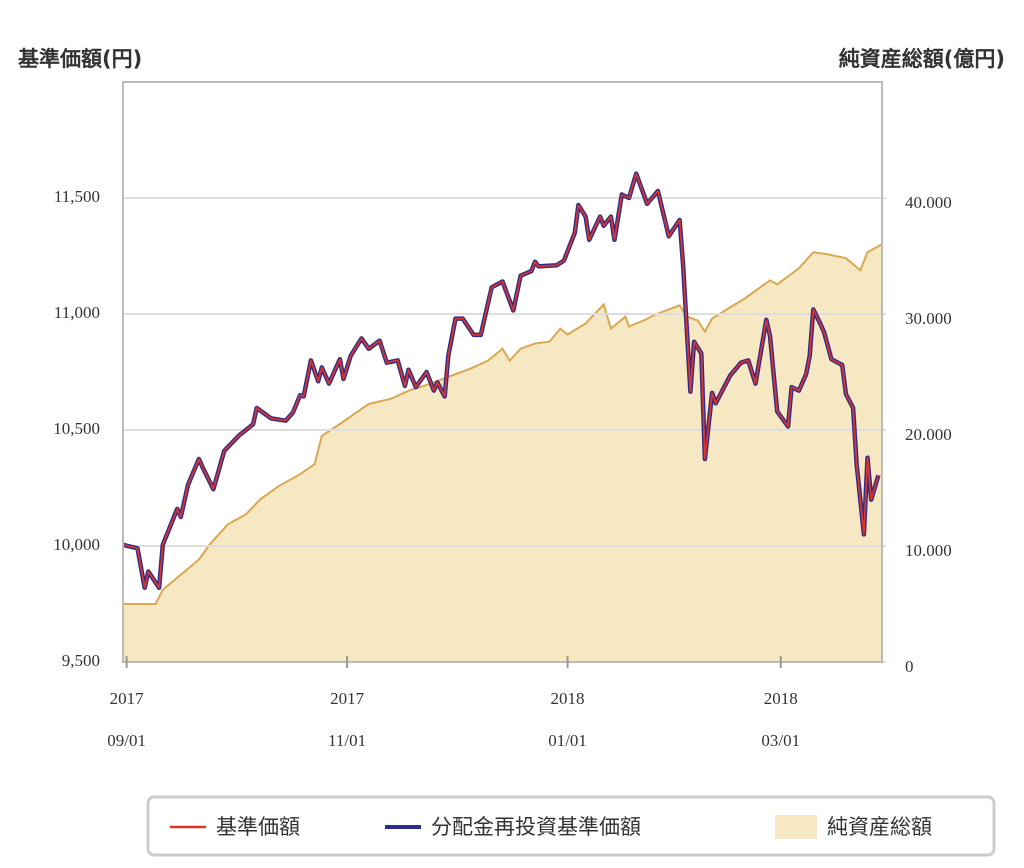 The image size is (1024, 868). I want to click on legend-label: 分配金再投資基準価額, so click(536, 827).